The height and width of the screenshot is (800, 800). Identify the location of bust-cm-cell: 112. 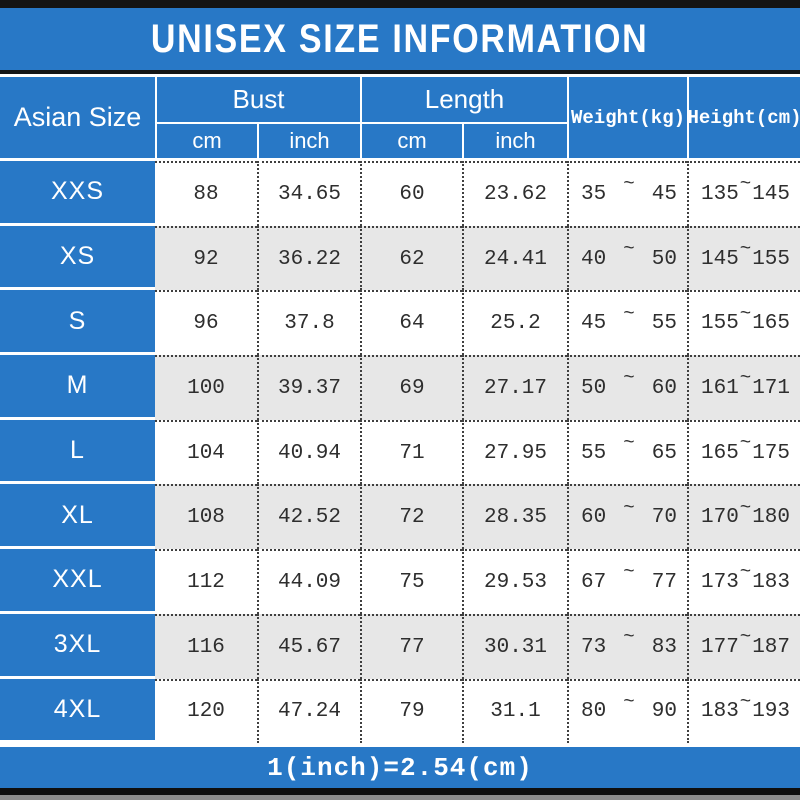
(206, 581).